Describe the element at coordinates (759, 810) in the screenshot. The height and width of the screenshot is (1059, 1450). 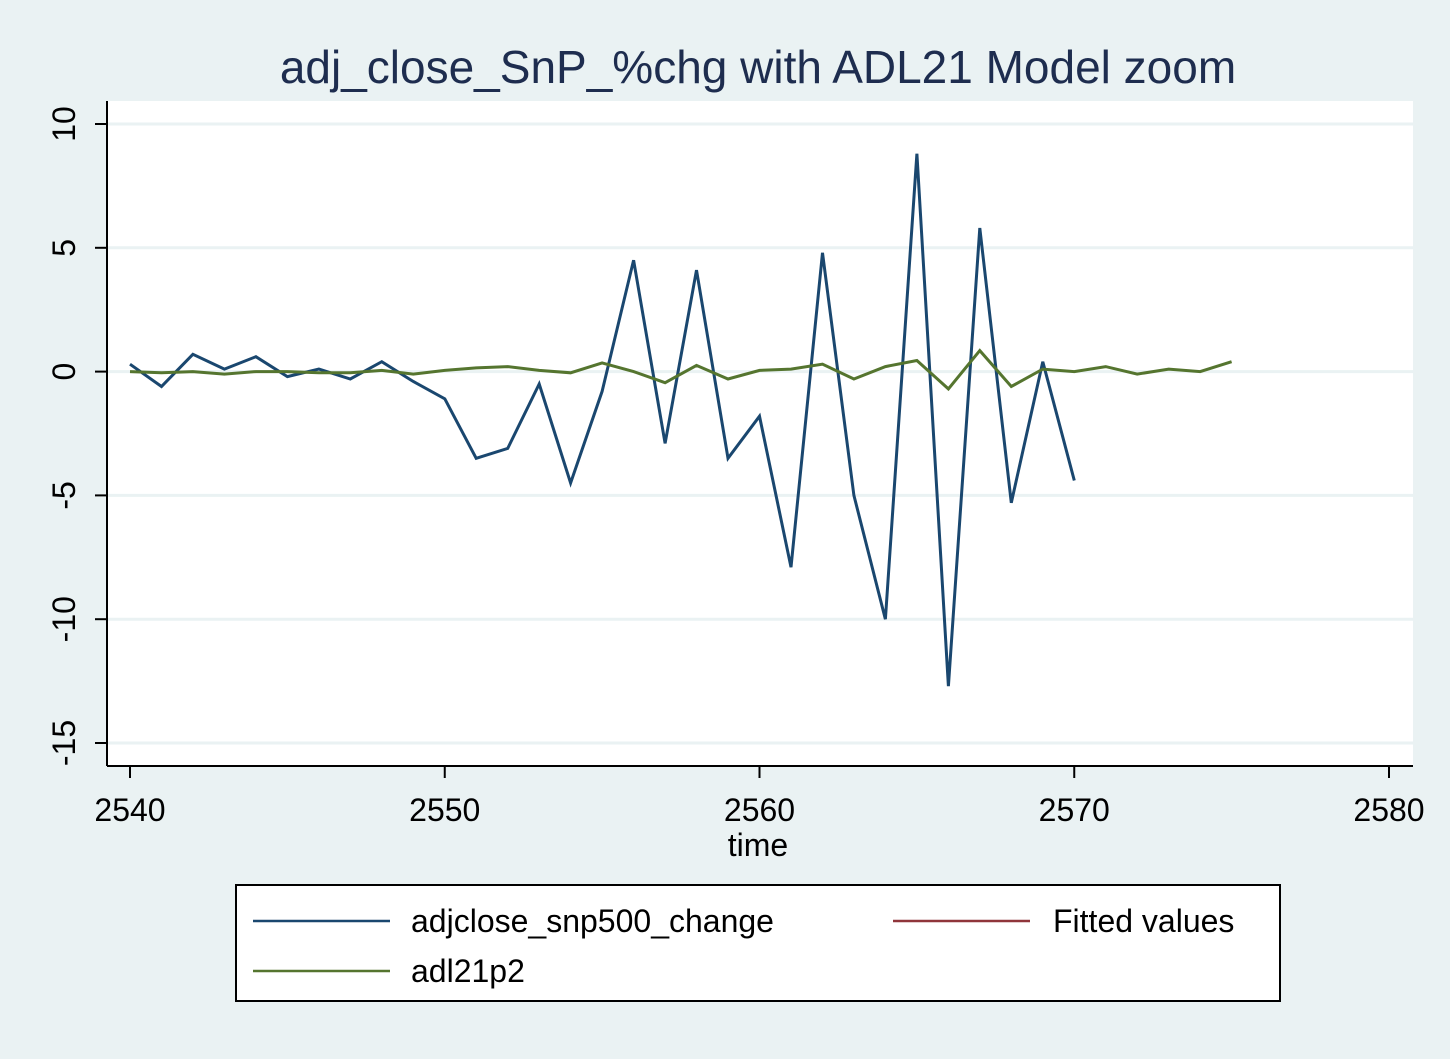
I see `x-tick-label: 2560` at that location.